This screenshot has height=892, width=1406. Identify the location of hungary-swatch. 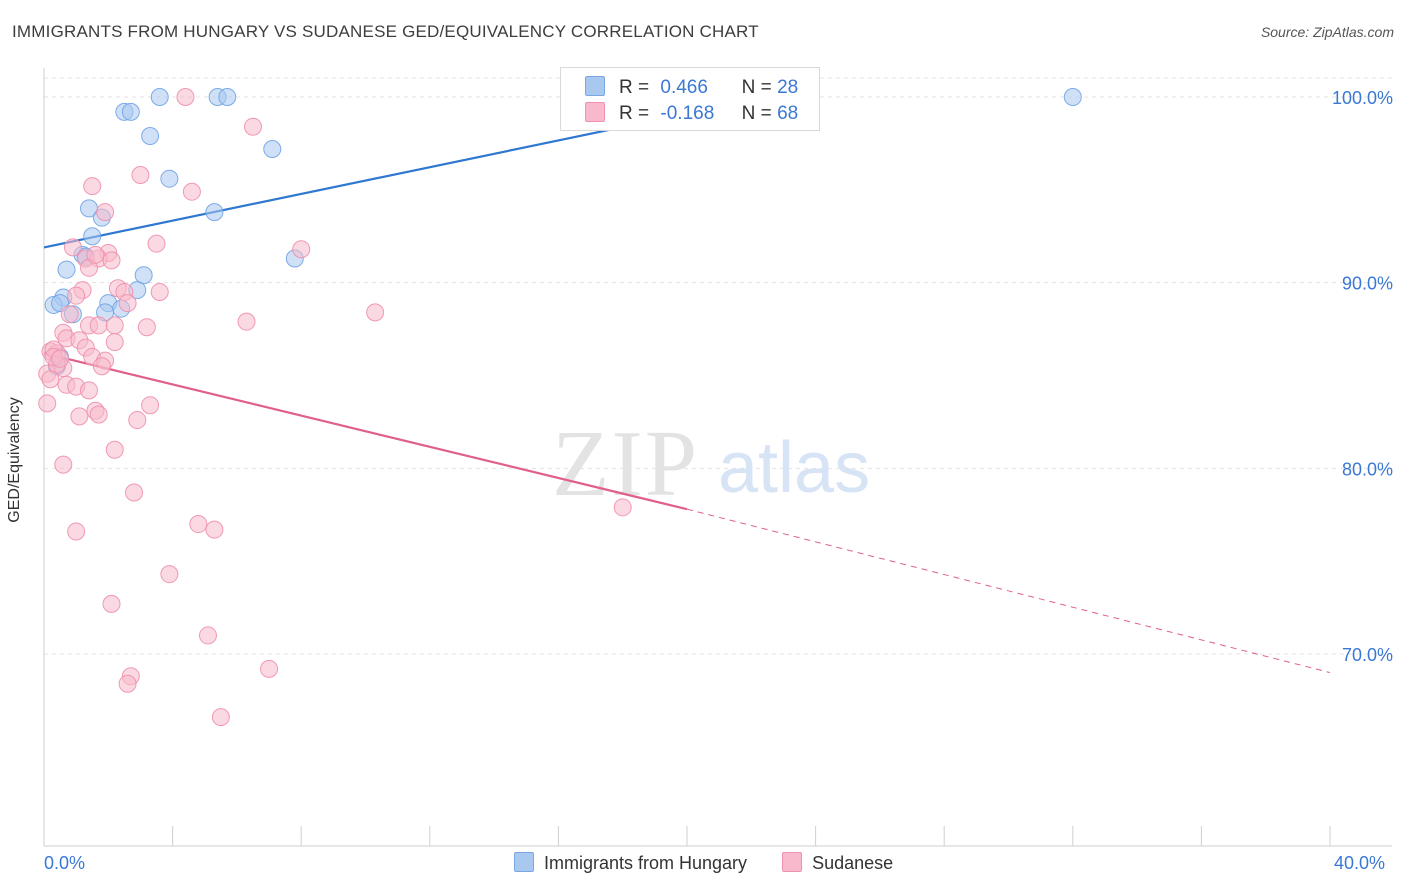
(595, 86).